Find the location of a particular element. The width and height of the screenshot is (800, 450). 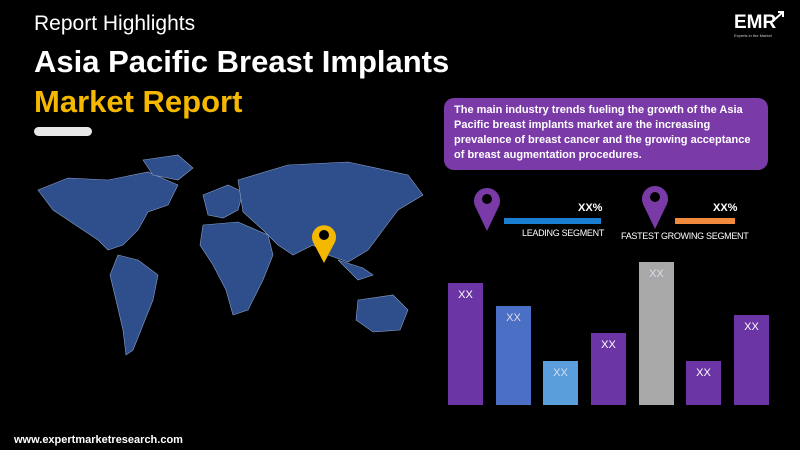

leading-segment-value: XX% is located at coordinates (590, 208).